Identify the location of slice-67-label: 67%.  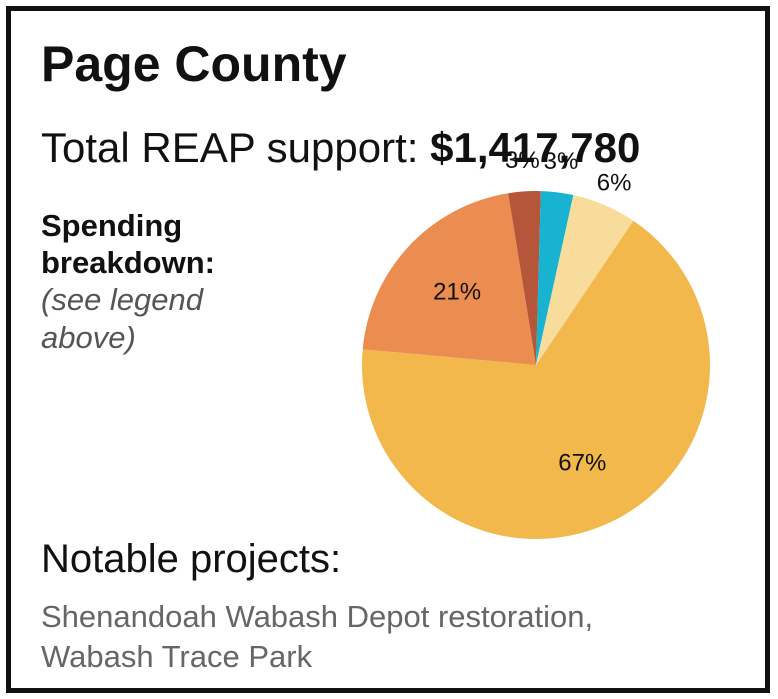
(582, 462).